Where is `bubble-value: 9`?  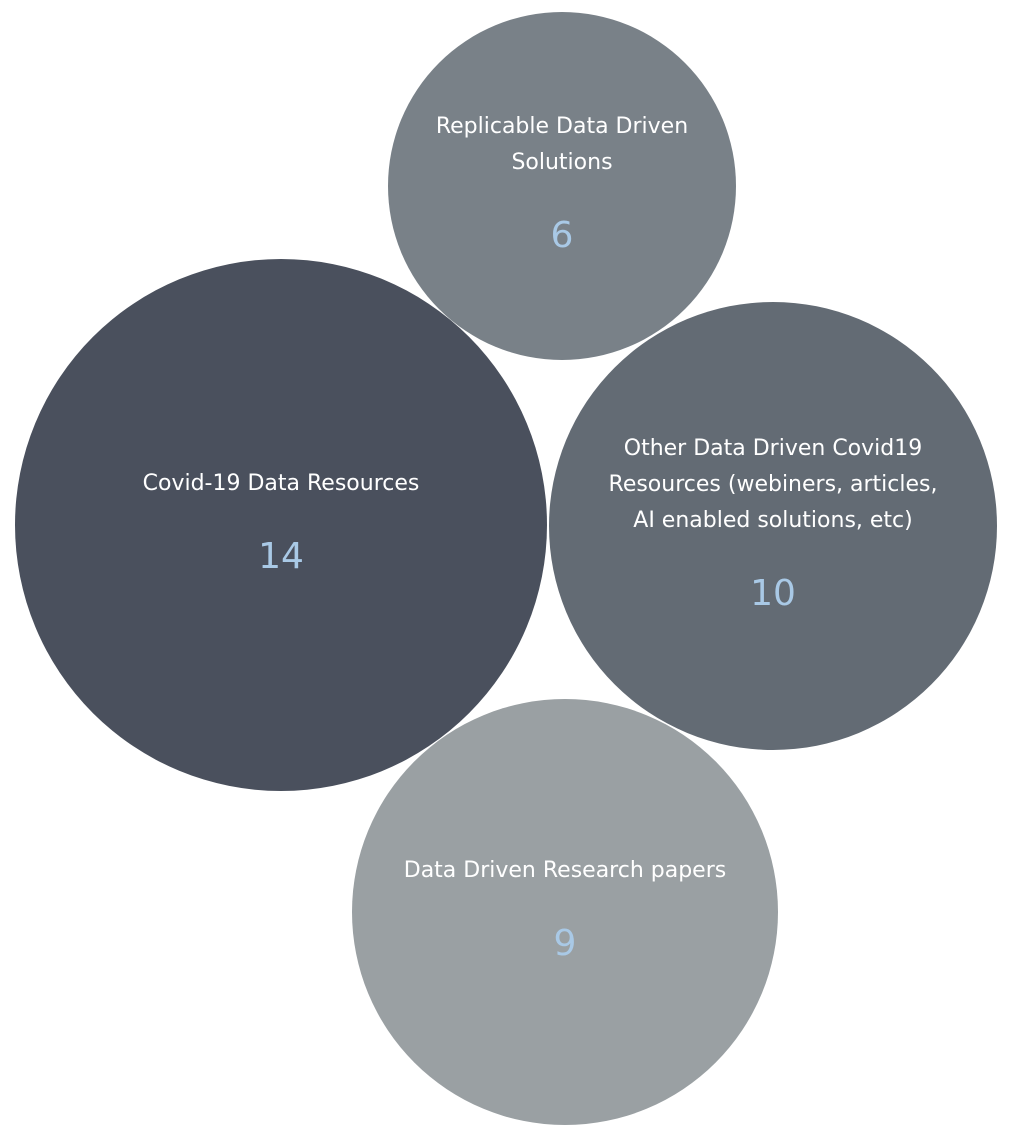 bubble-value: 9 is located at coordinates (565, 943).